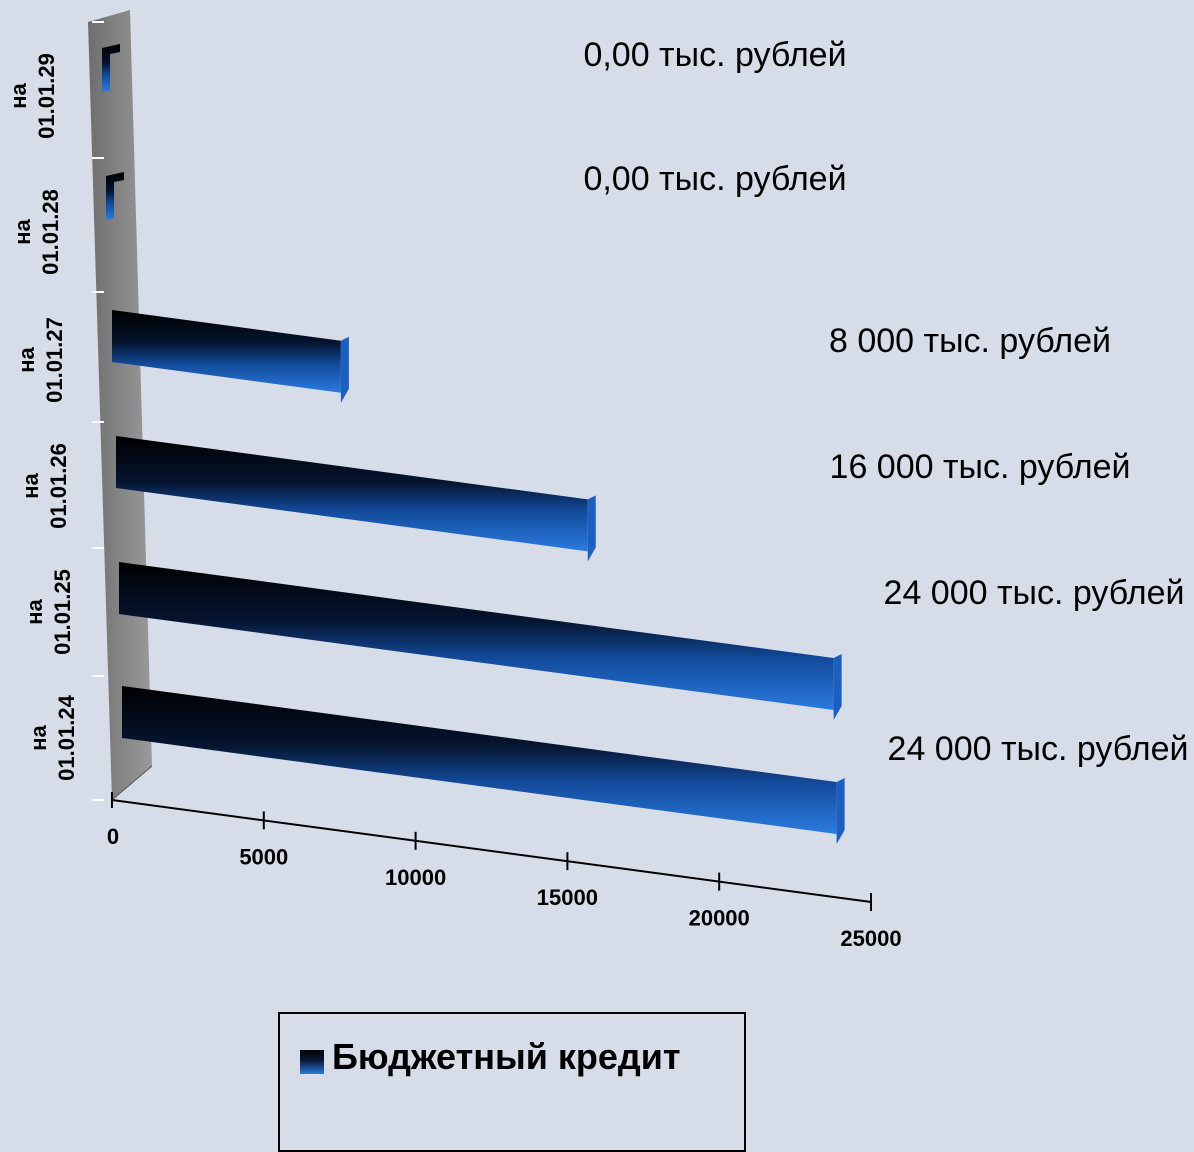 This screenshot has height=1152, width=1194. Describe the element at coordinates (980, 467) in the screenshot. I see `data-label: 16 000 тыс. рублей` at that location.